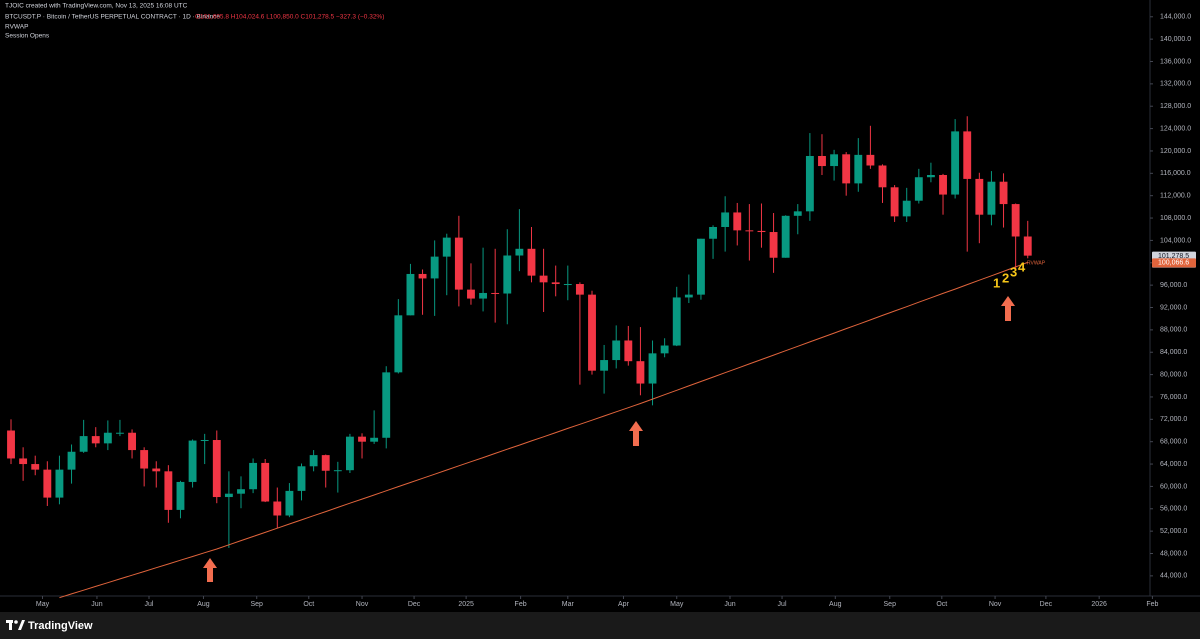  I want to click on x-tick-label: Nov, so click(995, 604).